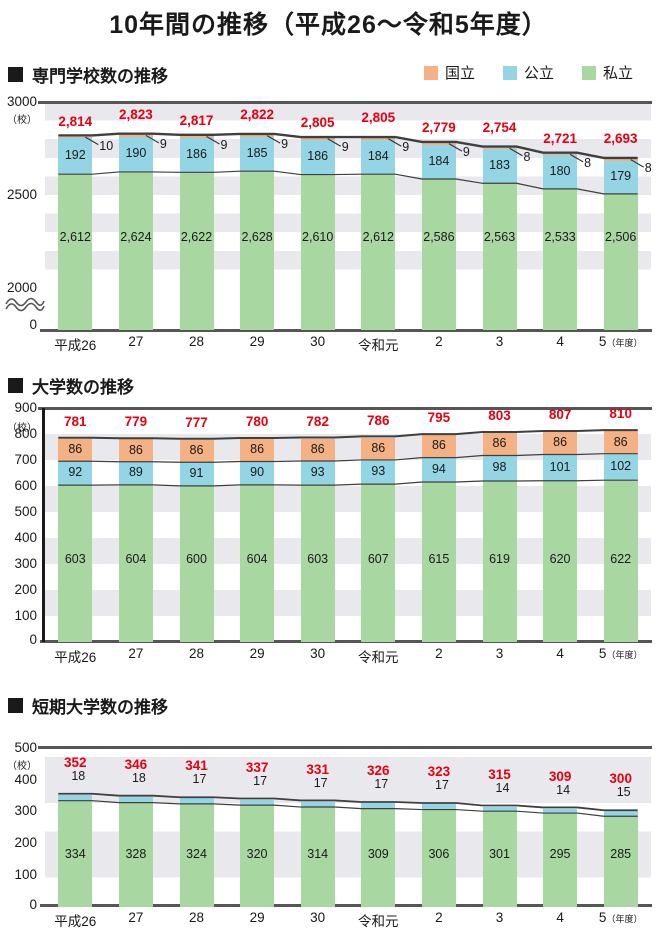 The height and width of the screenshot is (934, 657). Describe the element at coordinates (618, 73) in the screenshot. I see `legend-label-private: 私立` at that location.